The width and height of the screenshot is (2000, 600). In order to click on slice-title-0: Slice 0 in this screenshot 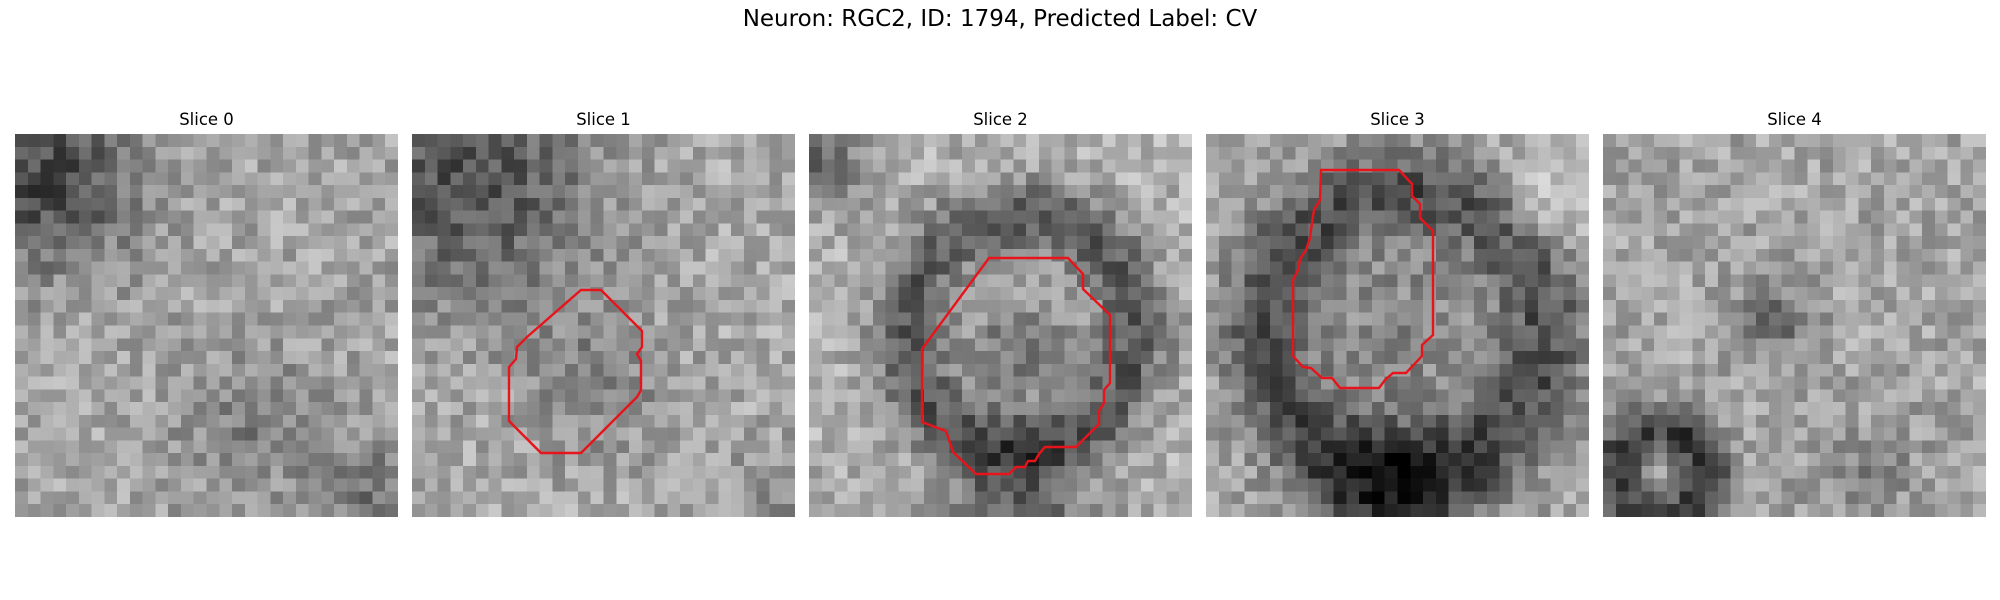, I will do `click(206, 119)`.